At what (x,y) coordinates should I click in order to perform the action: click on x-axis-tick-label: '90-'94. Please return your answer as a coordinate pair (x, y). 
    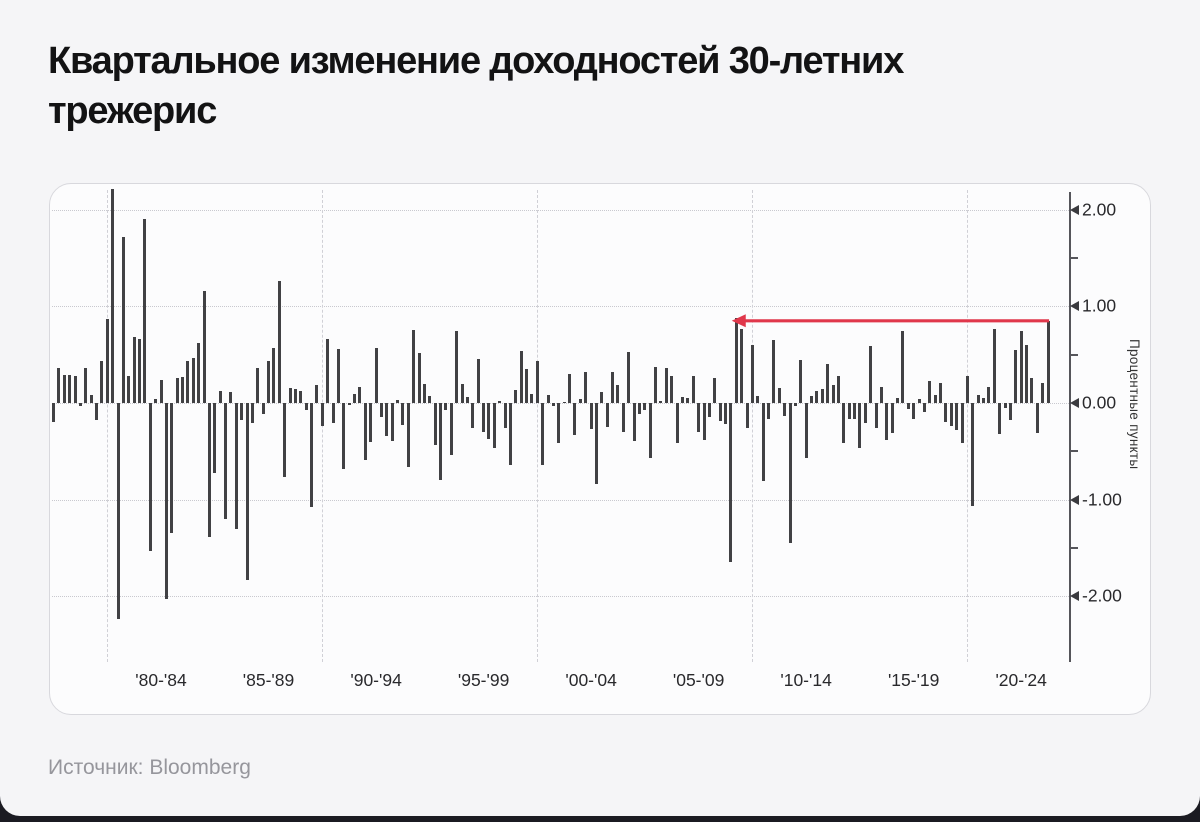
    Looking at the image, I should click on (376, 680).